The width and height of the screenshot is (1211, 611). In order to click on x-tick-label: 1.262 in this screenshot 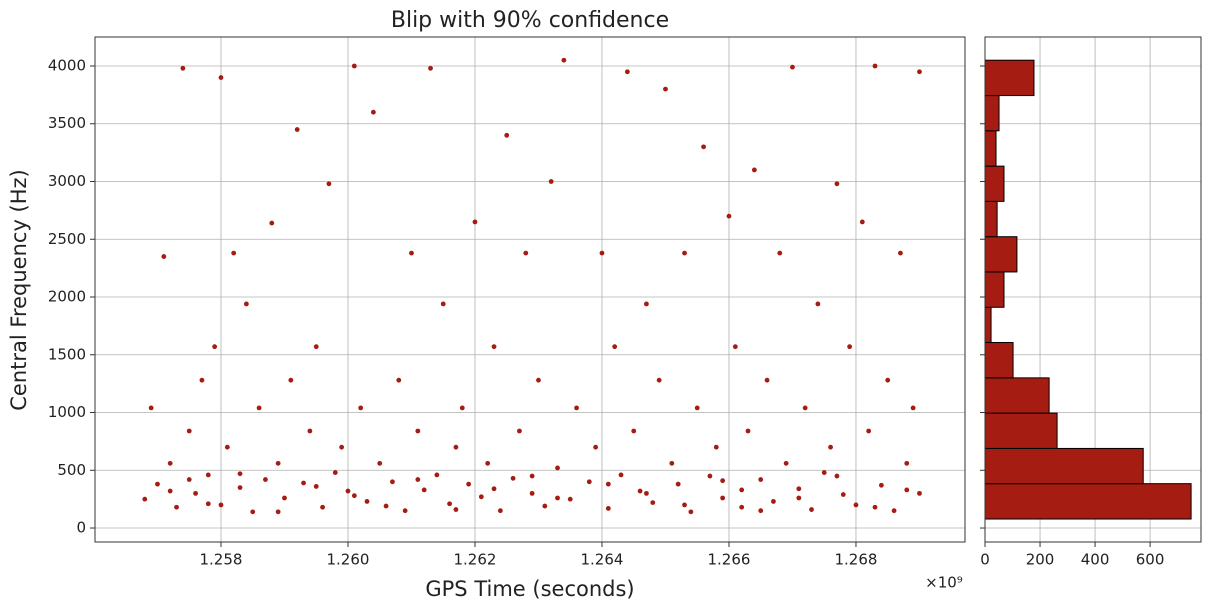, I will do `click(475, 560)`.